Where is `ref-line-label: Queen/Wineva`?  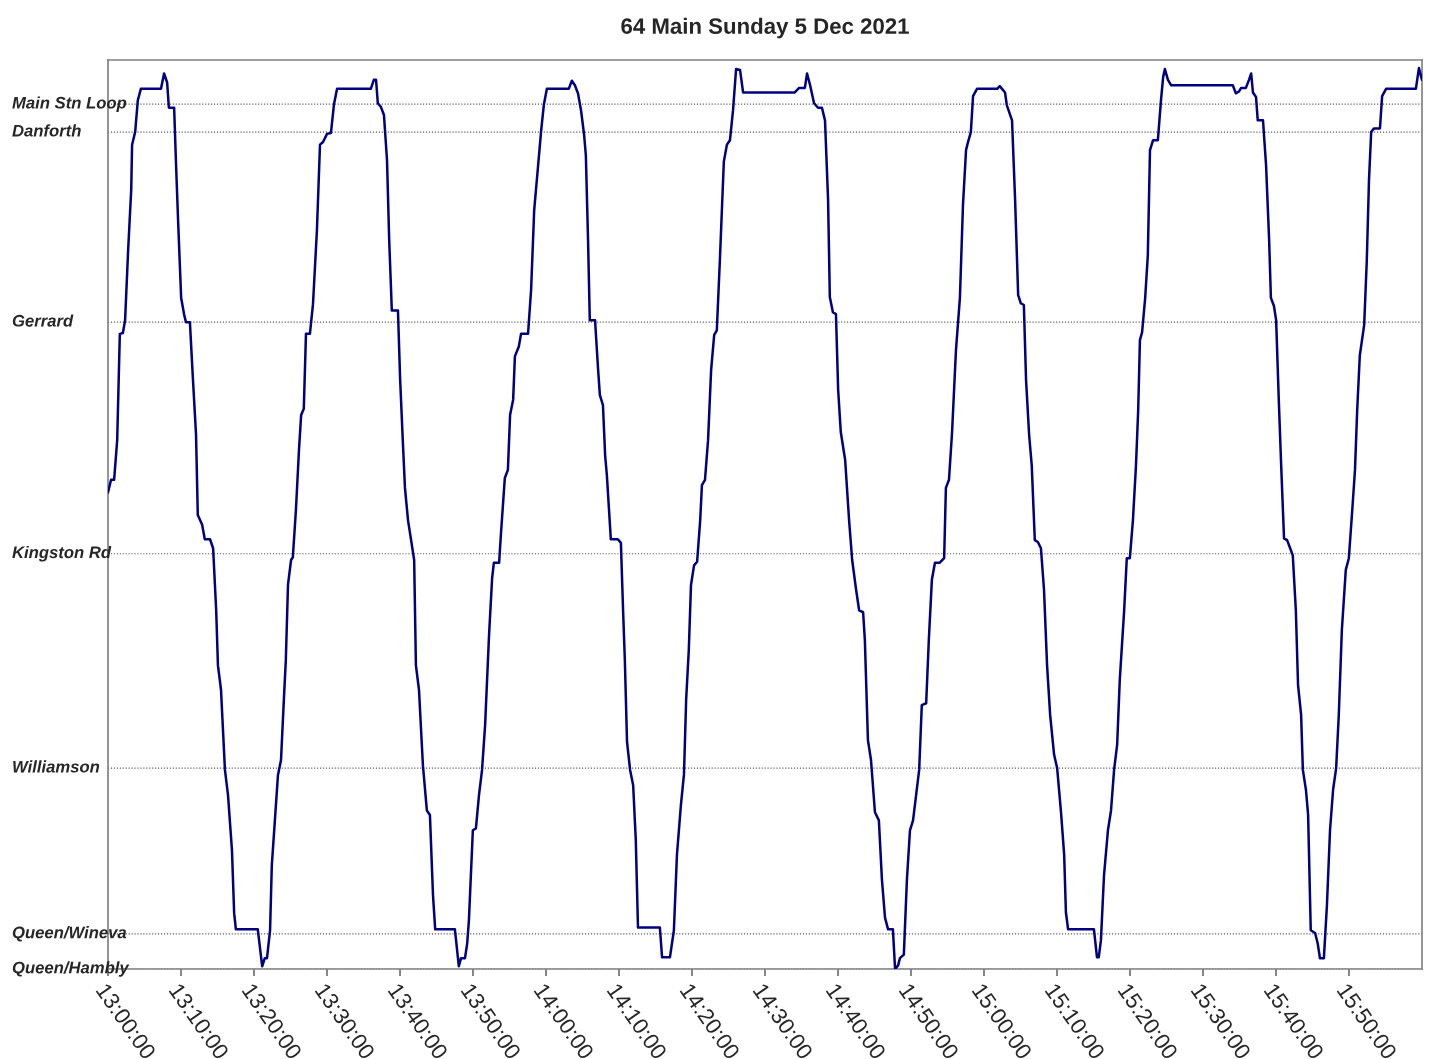
ref-line-label: Queen/Wineva is located at coordinates (69, 934).